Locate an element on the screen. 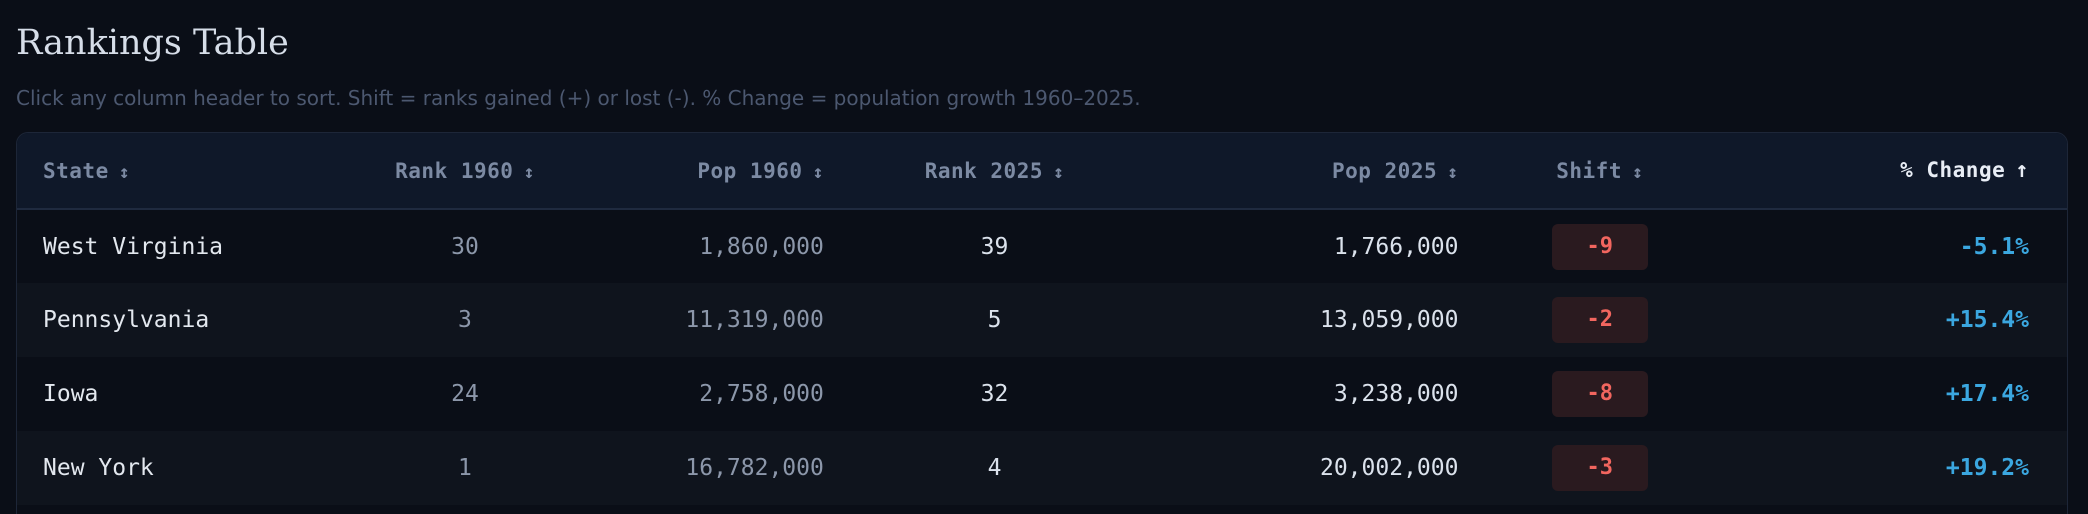  cell-pop-2025: 20,002,000 is located at coordinates (1389, 468).